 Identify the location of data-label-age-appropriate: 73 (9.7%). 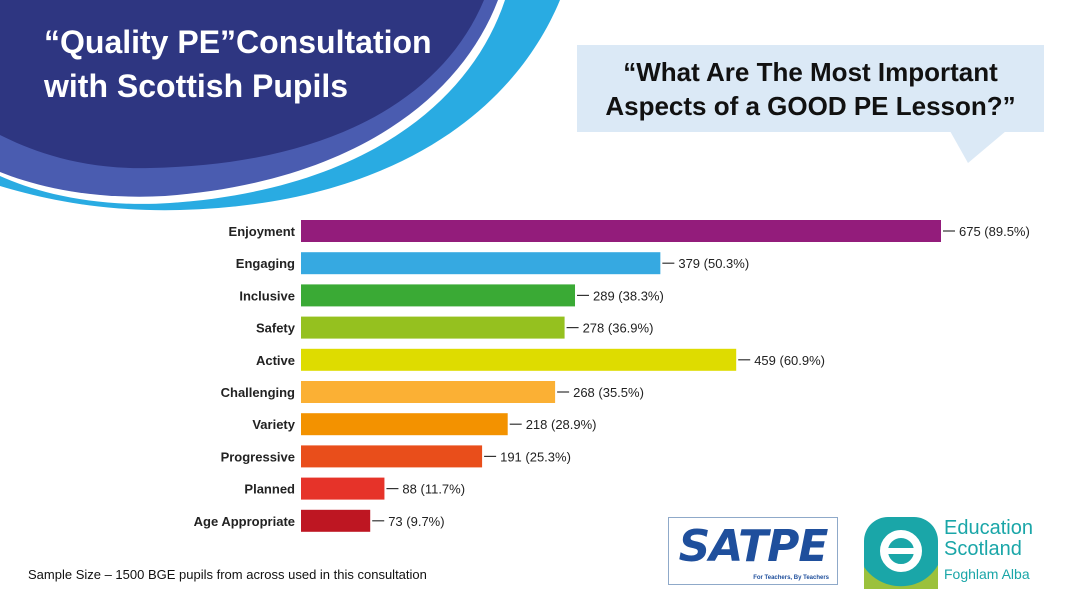
(416, 521).